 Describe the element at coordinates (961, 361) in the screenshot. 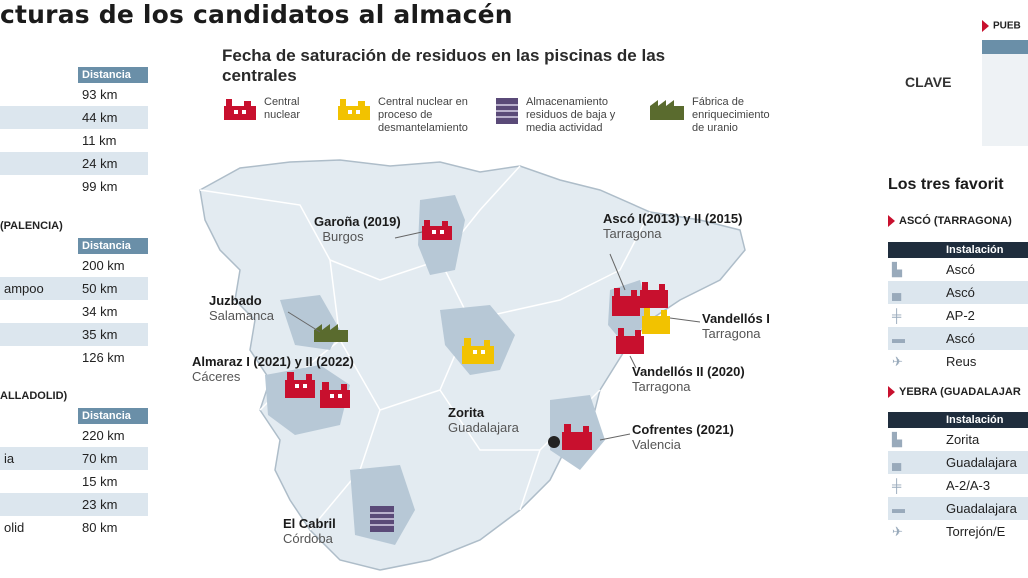

I see `row-name: Reus` at that location.